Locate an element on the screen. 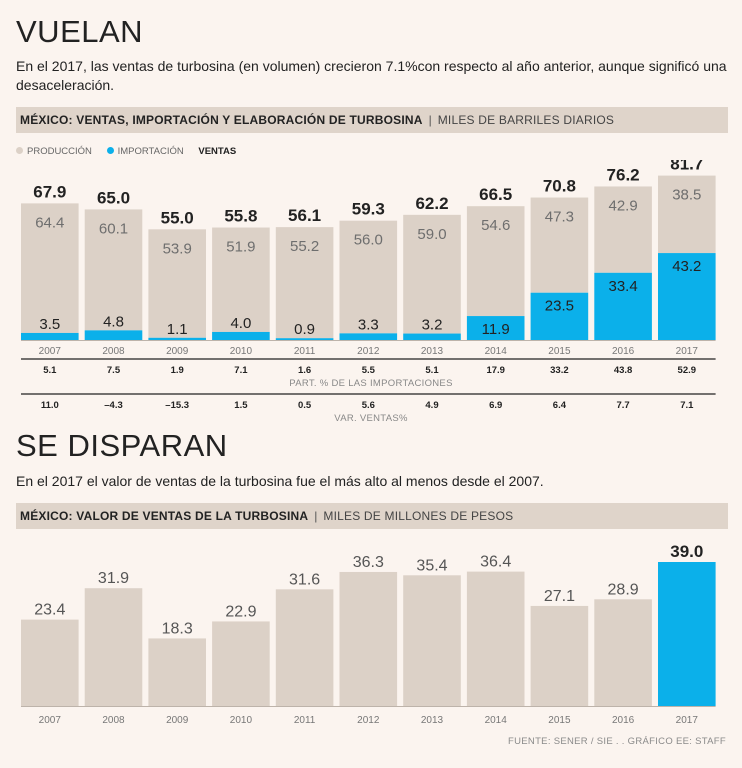  ventas-total-label: 81.7 is located at coordinates (686, 167).